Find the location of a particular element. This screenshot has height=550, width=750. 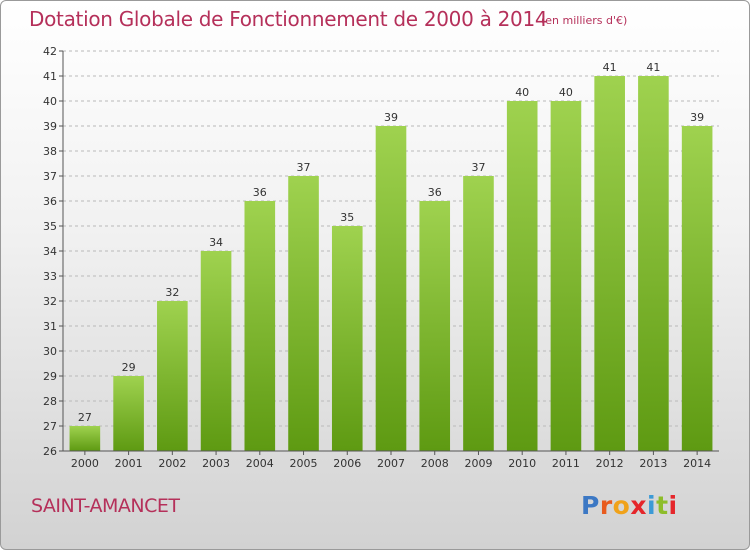

value-label: 29 is located at coordinates (129, 367).